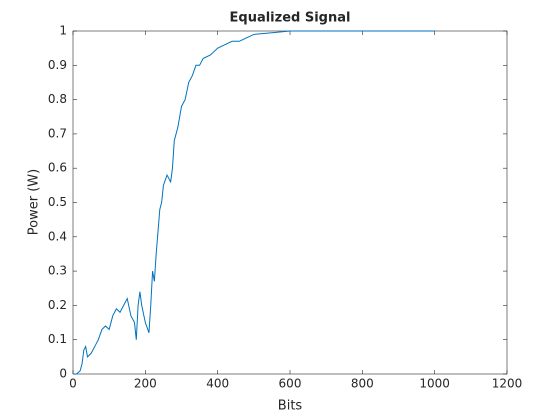 Image resolution: width=560 pixels, height=420 pixels. Describe the element at coordinates (63, 31) in the screenshot. I see `y-tick-label: 1` at that location.